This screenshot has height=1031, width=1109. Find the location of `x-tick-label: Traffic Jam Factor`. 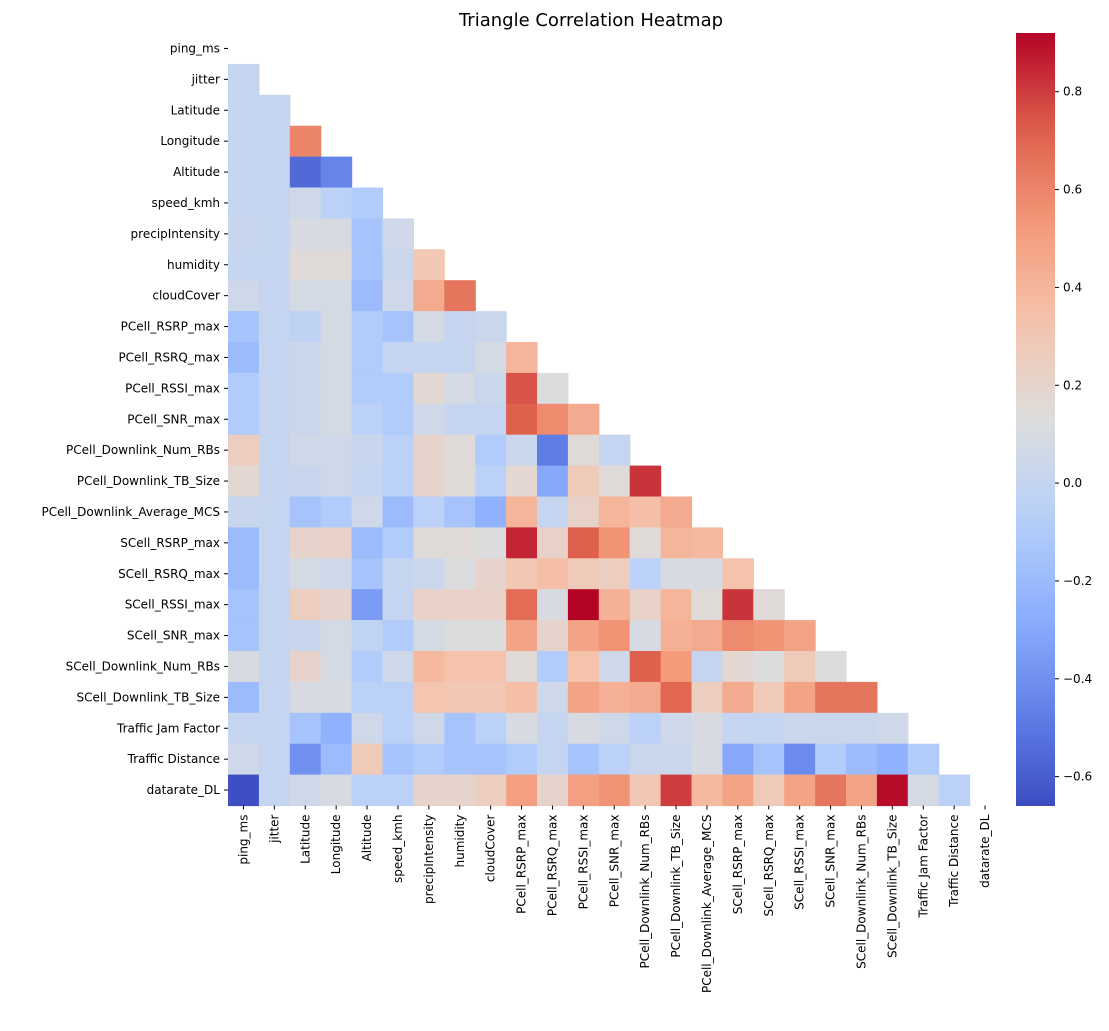

x-tick-label: Traffic Jam Factor is located at coordinates (923, 866).